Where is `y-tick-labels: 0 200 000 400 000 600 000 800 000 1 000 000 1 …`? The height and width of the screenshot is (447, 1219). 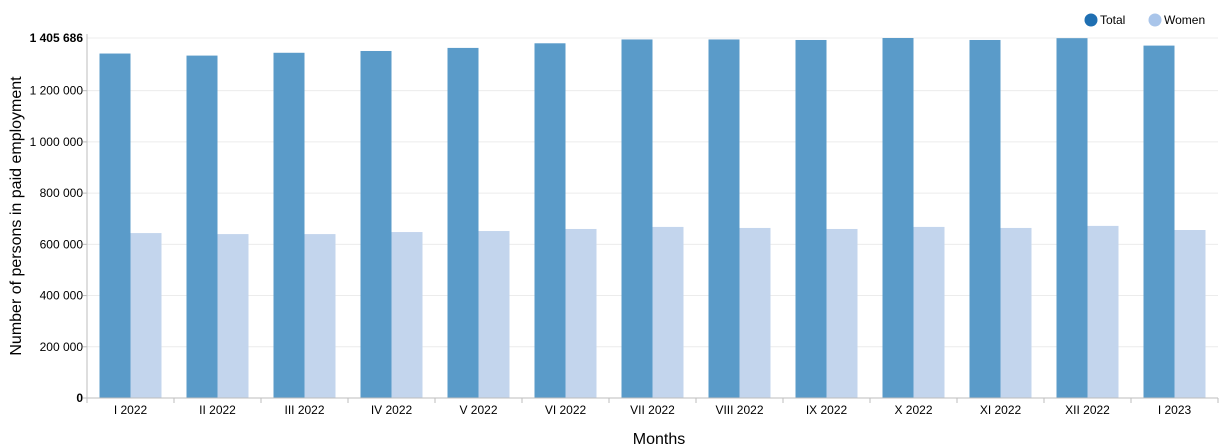
y-tick-labels: 0 200 000 400 000 600 000 800 000 1 000 000 1 … is located at coordinates (57, 244).